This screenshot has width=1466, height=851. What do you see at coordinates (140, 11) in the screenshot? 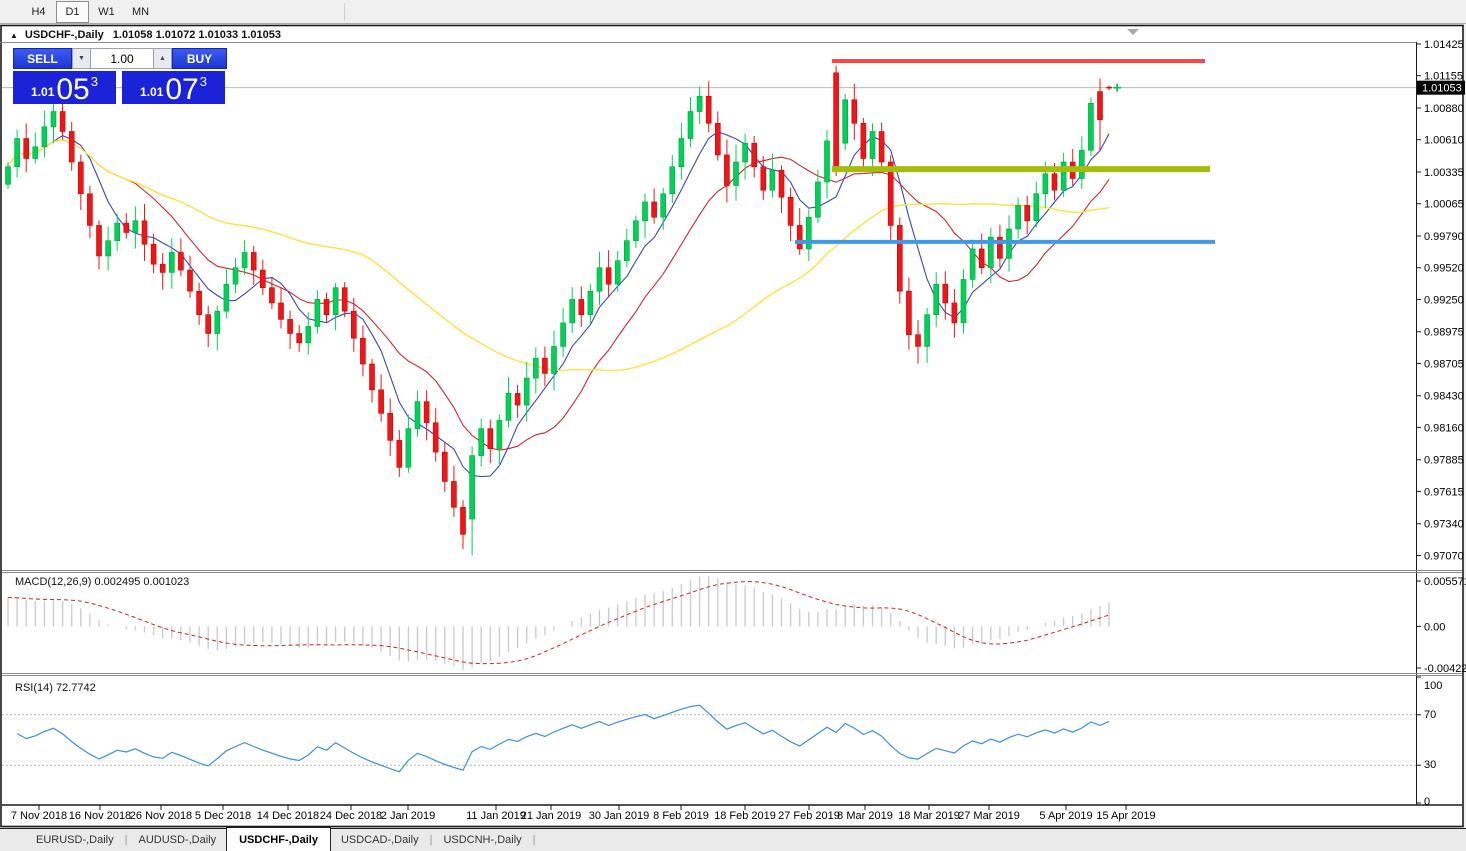
I see `timeframe-button-mn: MN` at bounding box center [140, 11].